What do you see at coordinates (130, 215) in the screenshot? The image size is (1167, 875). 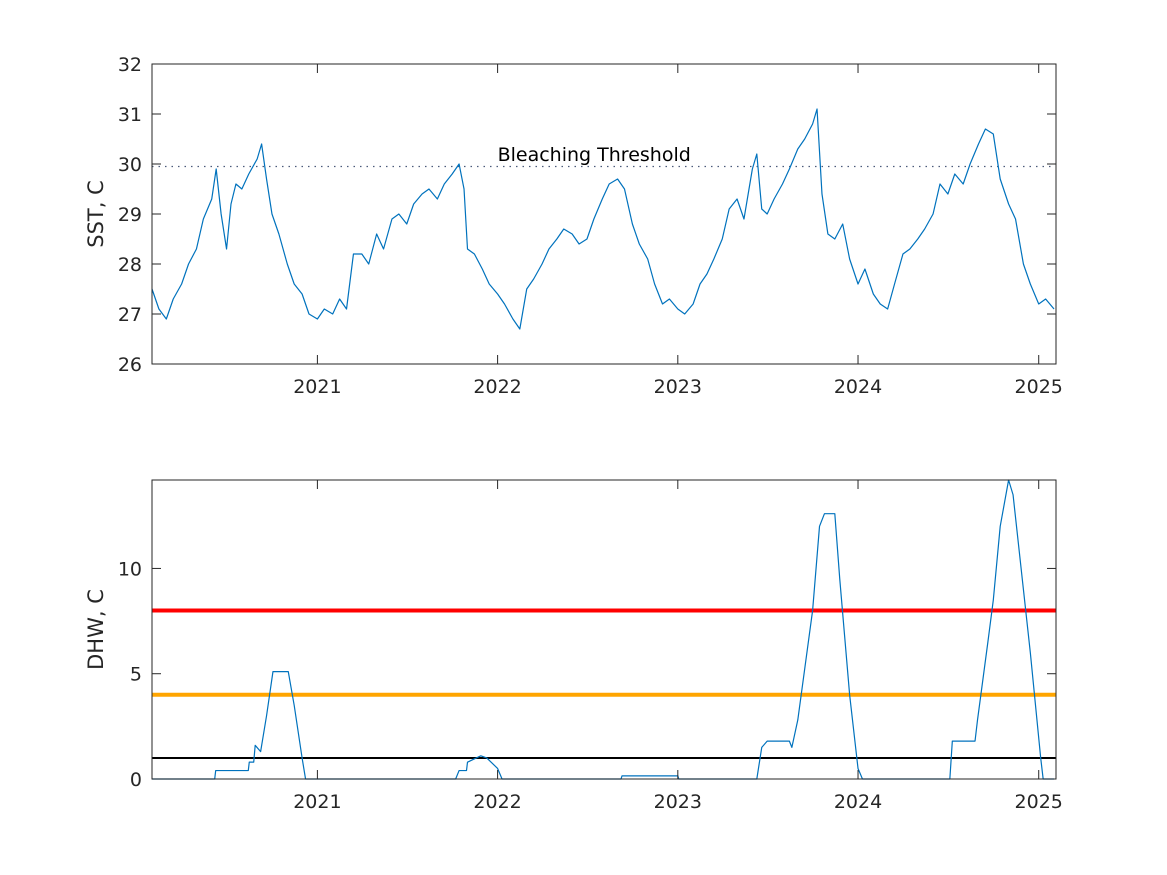 I see `y-tick-label: 29` at bounding box center [130, 215].